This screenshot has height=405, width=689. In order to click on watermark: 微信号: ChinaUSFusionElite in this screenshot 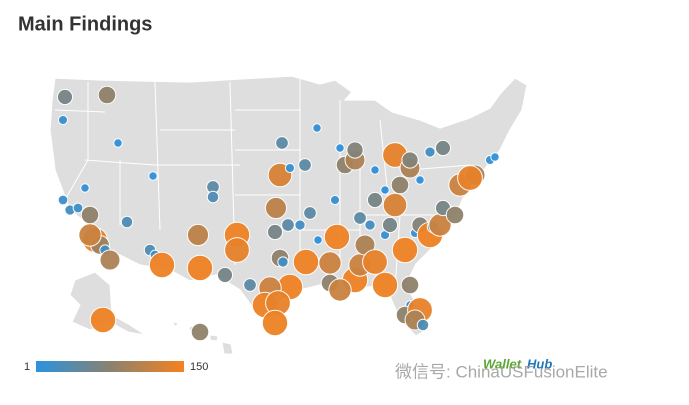, I will do `click(501, 371)`.